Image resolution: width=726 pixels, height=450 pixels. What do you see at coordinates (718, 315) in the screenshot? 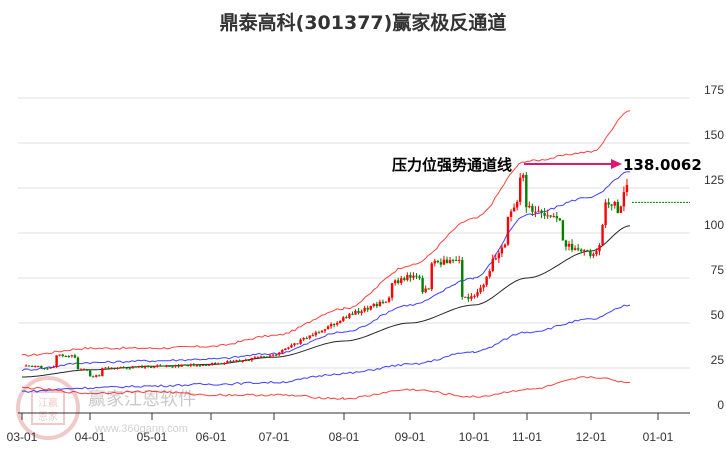
I see `y-tick-label: 50` at bounding box center [718, 315].